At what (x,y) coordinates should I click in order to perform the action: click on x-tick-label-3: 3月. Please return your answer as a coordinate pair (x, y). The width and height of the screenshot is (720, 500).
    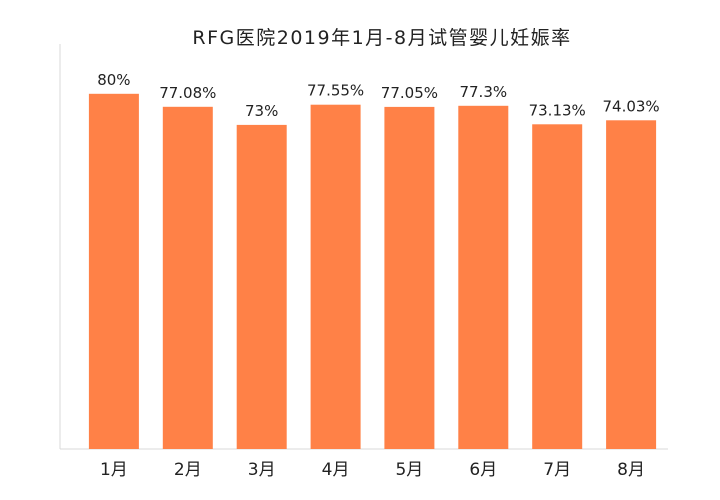
    Looking at the image, I should click on (262, 470).